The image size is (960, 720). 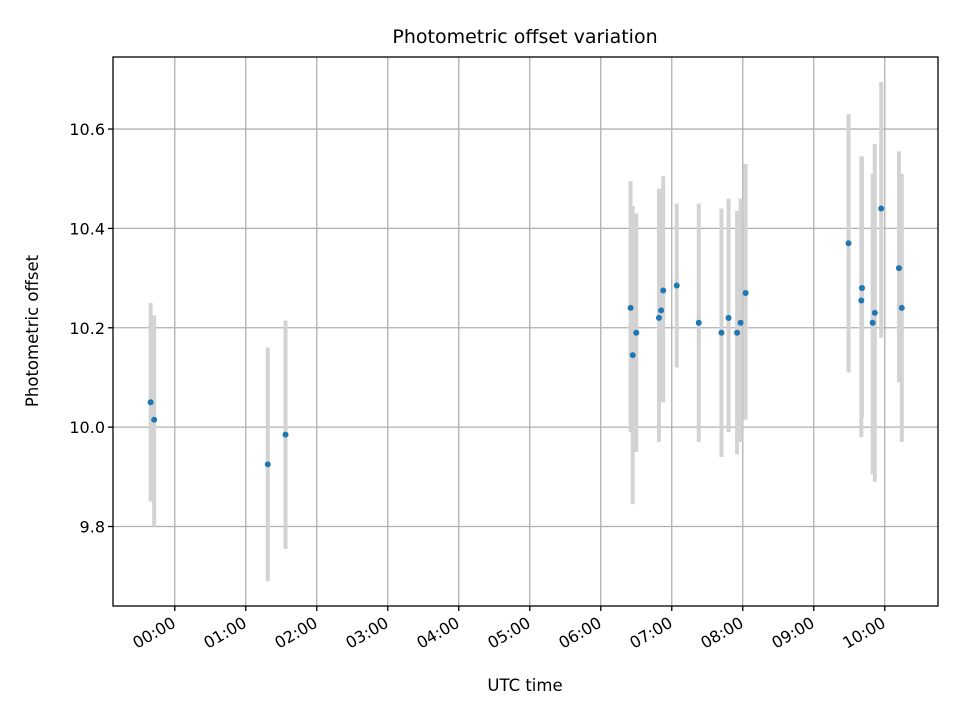 What do you see at coordinates (87, 328) in the screenshot?
I see `y-tick-label: 10.2` at bounding box center [87, 328].